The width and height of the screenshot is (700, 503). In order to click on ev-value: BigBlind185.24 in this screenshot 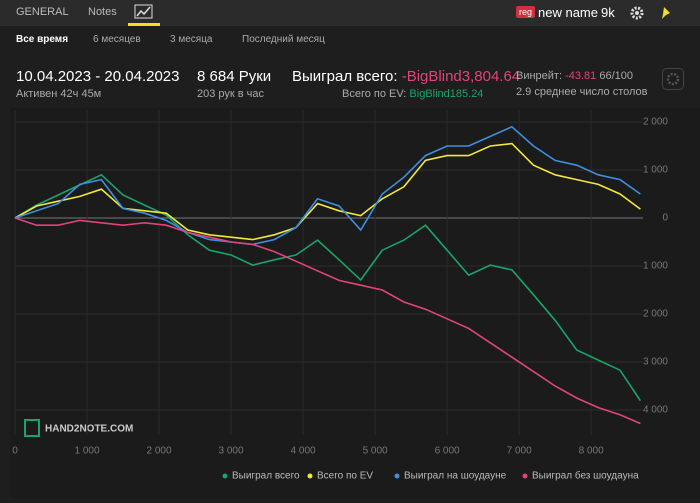, I will do `click(446, 94)`.